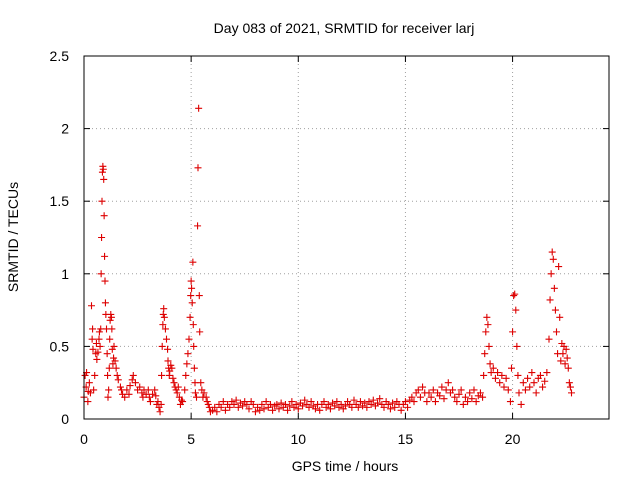  Describe the element at coordinates (345, 466) in the screenshot. I see `x-axis-label: GPS time / hours` at that location.